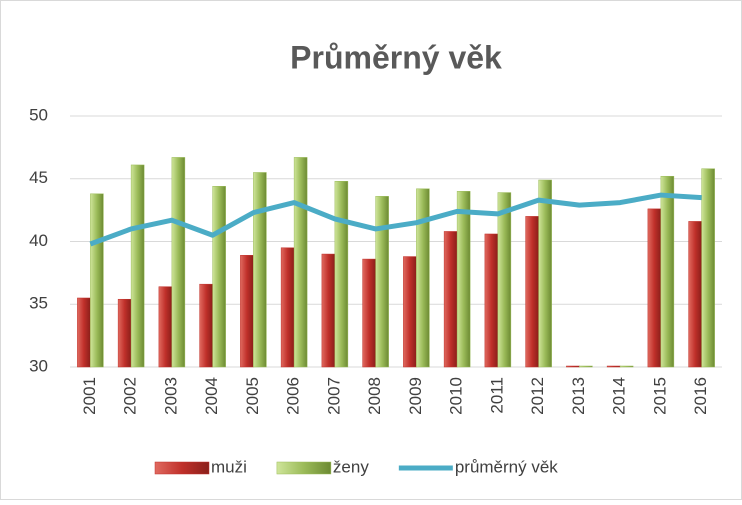  What do you see at coordinates (38, 240) in the screenshot?
I see `y-tick-label: 40` at bounding box center [38, 240].